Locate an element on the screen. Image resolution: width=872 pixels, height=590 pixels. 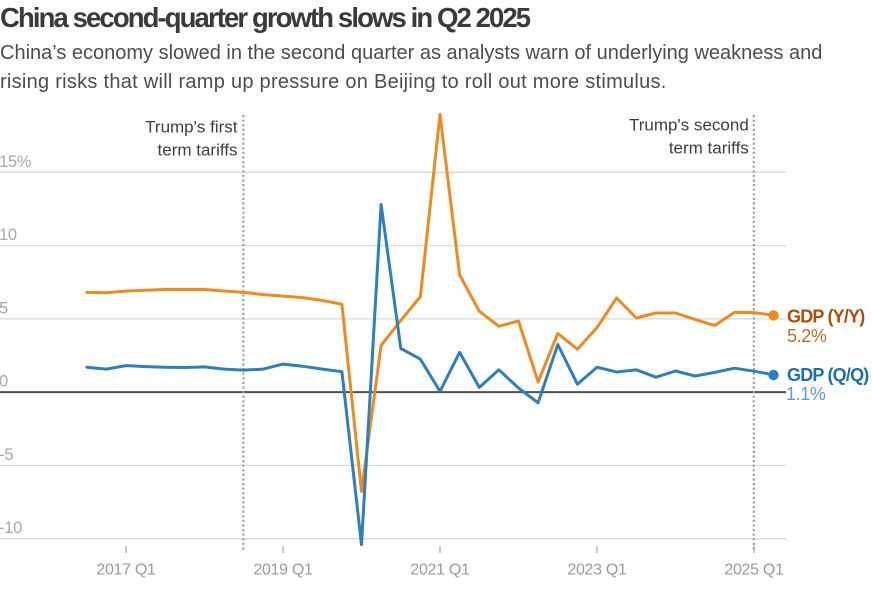
svg-text: 0 is located at coordinates (4, 382).